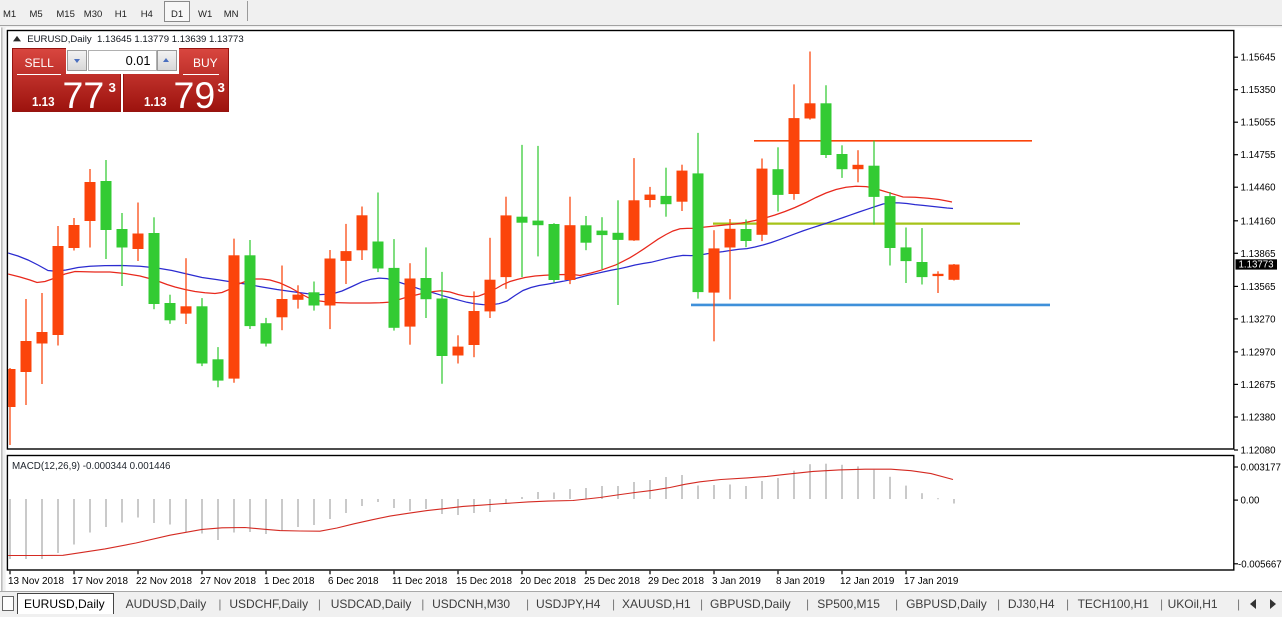 This screenshot has width=1282, height=617. What do you see at coordinates (1258, 385) in the screenshot?
I see `svg-text: 1.12675` at bounding box center [1258, 385].